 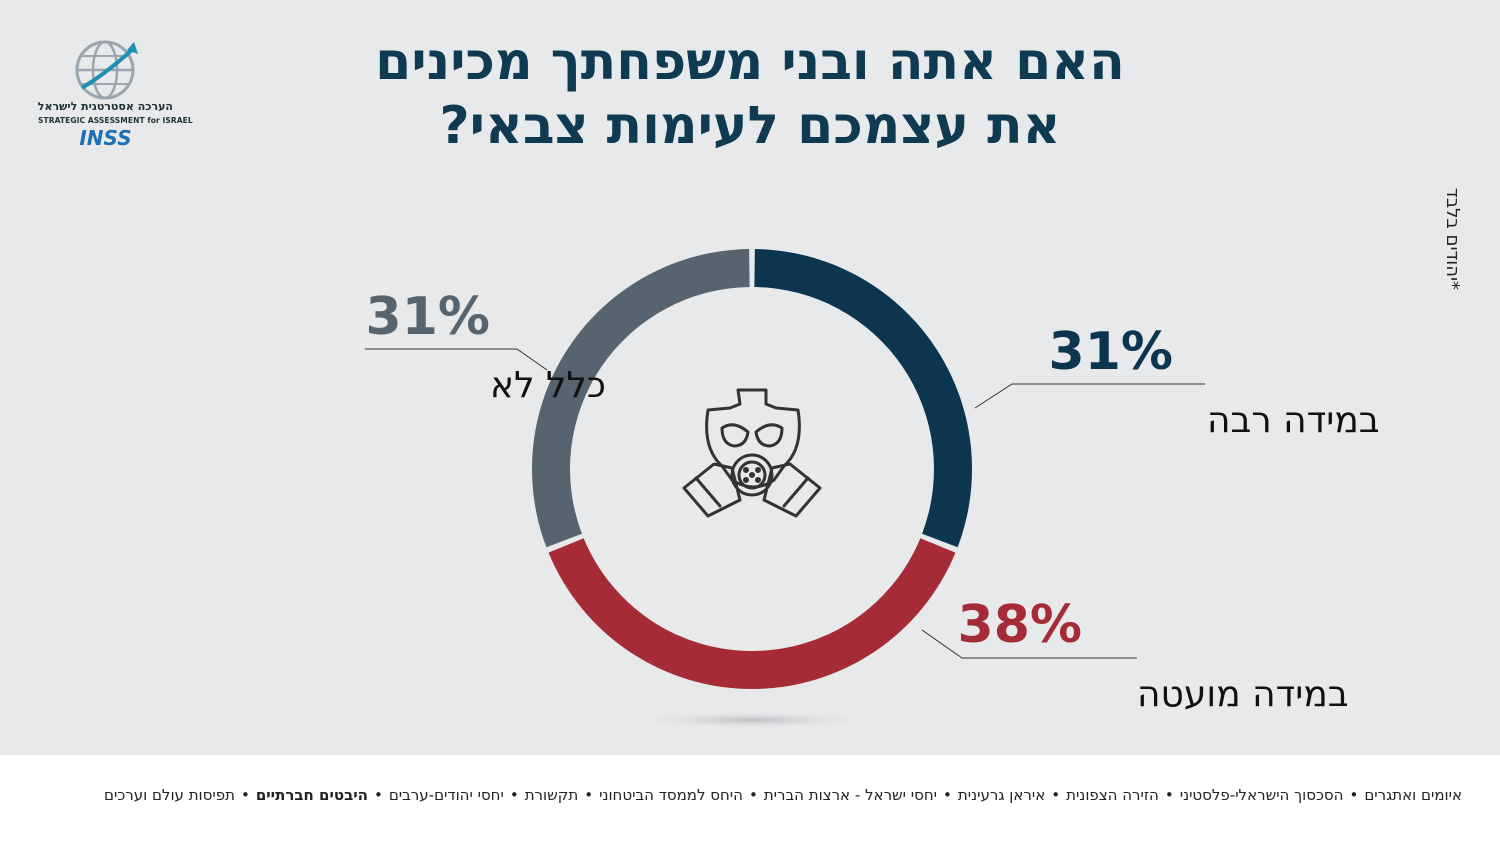 What do you see at coordinates (551, 795) in the screenshot?
I see `footer-topic: תקשורת` at bounding box center [551, 795].